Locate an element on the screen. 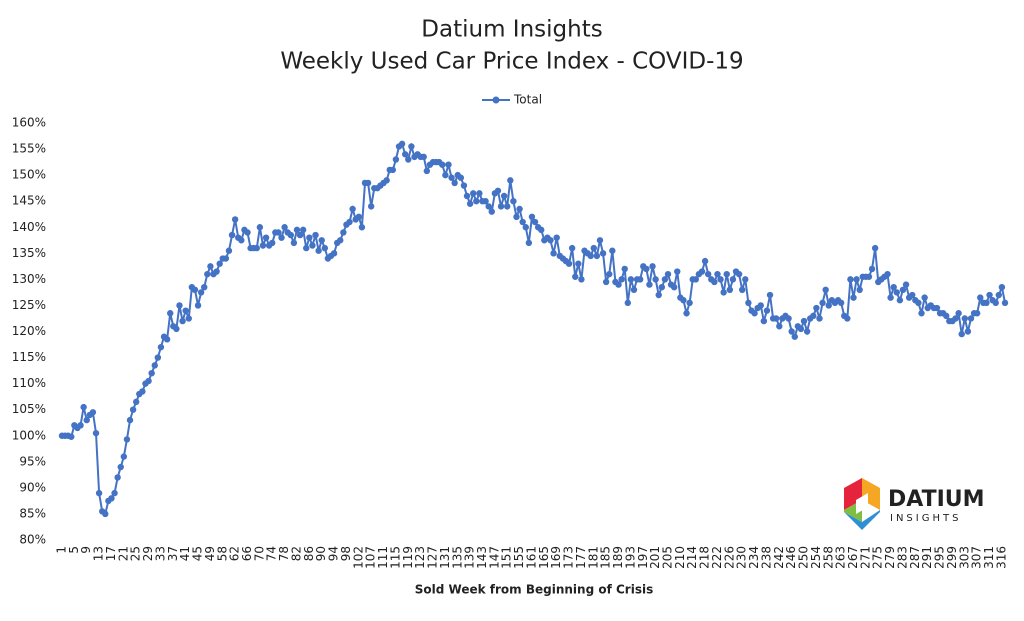  x-tick-label: 173 is located at coordinates (569, 557).